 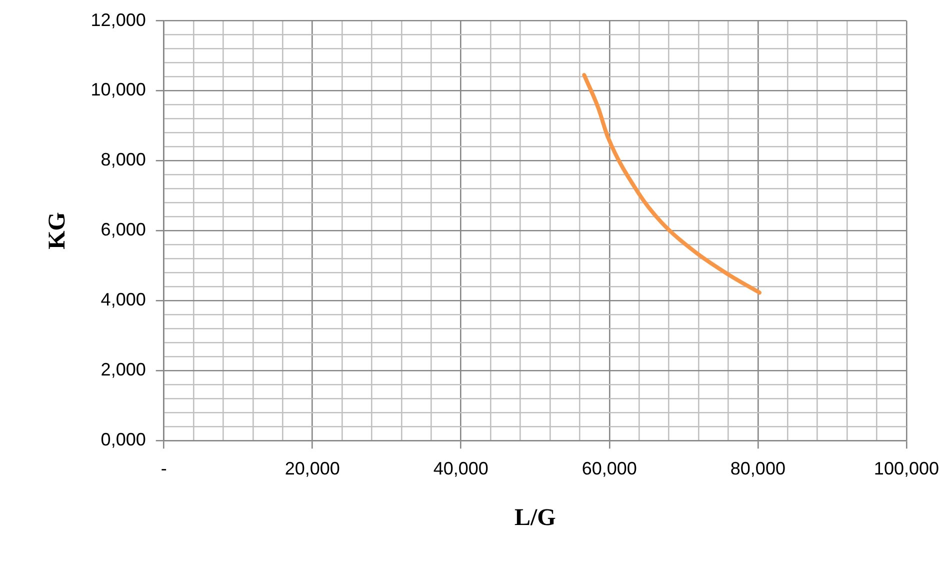 I want to click on y-tick-label: 8,000, so click(x=123, y=160).